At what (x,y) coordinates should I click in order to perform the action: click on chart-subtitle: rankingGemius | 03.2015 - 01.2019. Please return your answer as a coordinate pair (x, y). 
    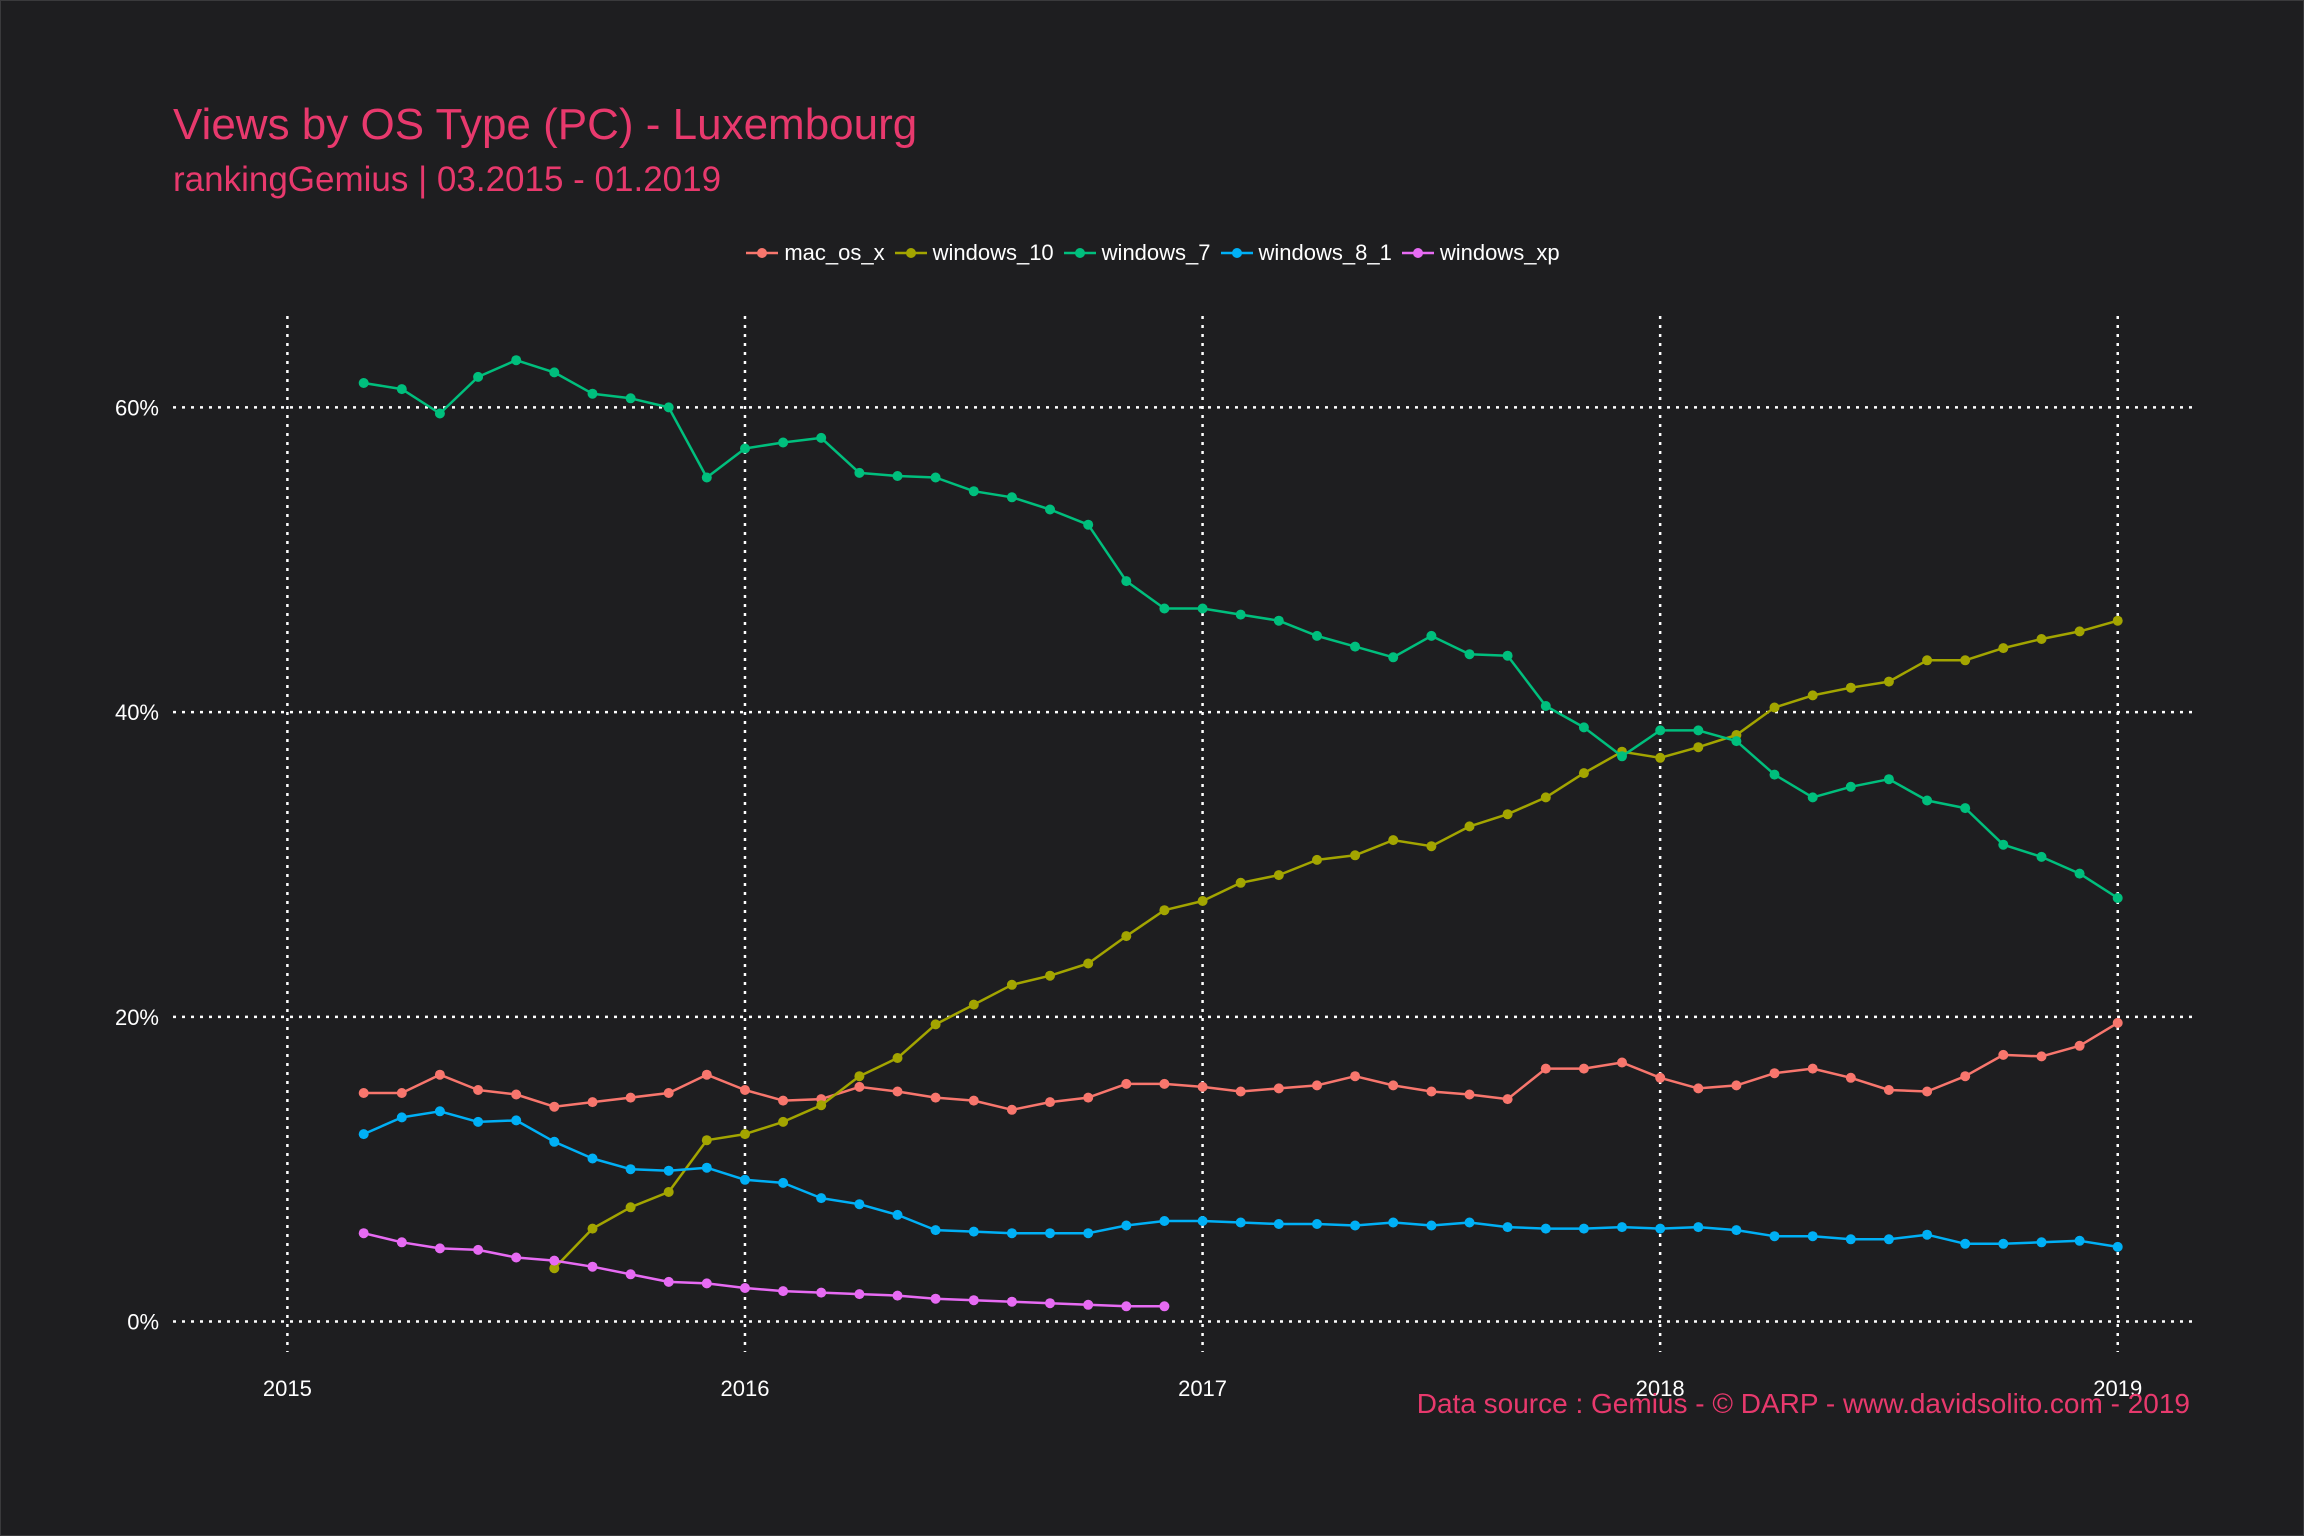
    Looking at the image, I should click on (447, 179).